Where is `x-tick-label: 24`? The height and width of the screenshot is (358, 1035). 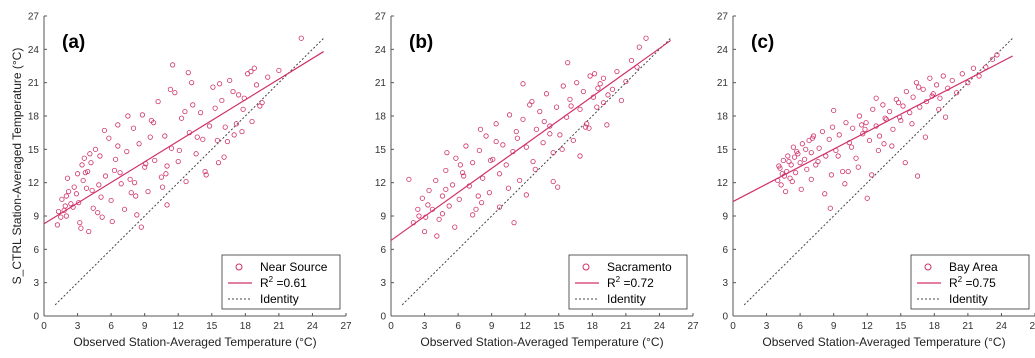 x-tick-label: 24 is located at coordinates (660, 326).